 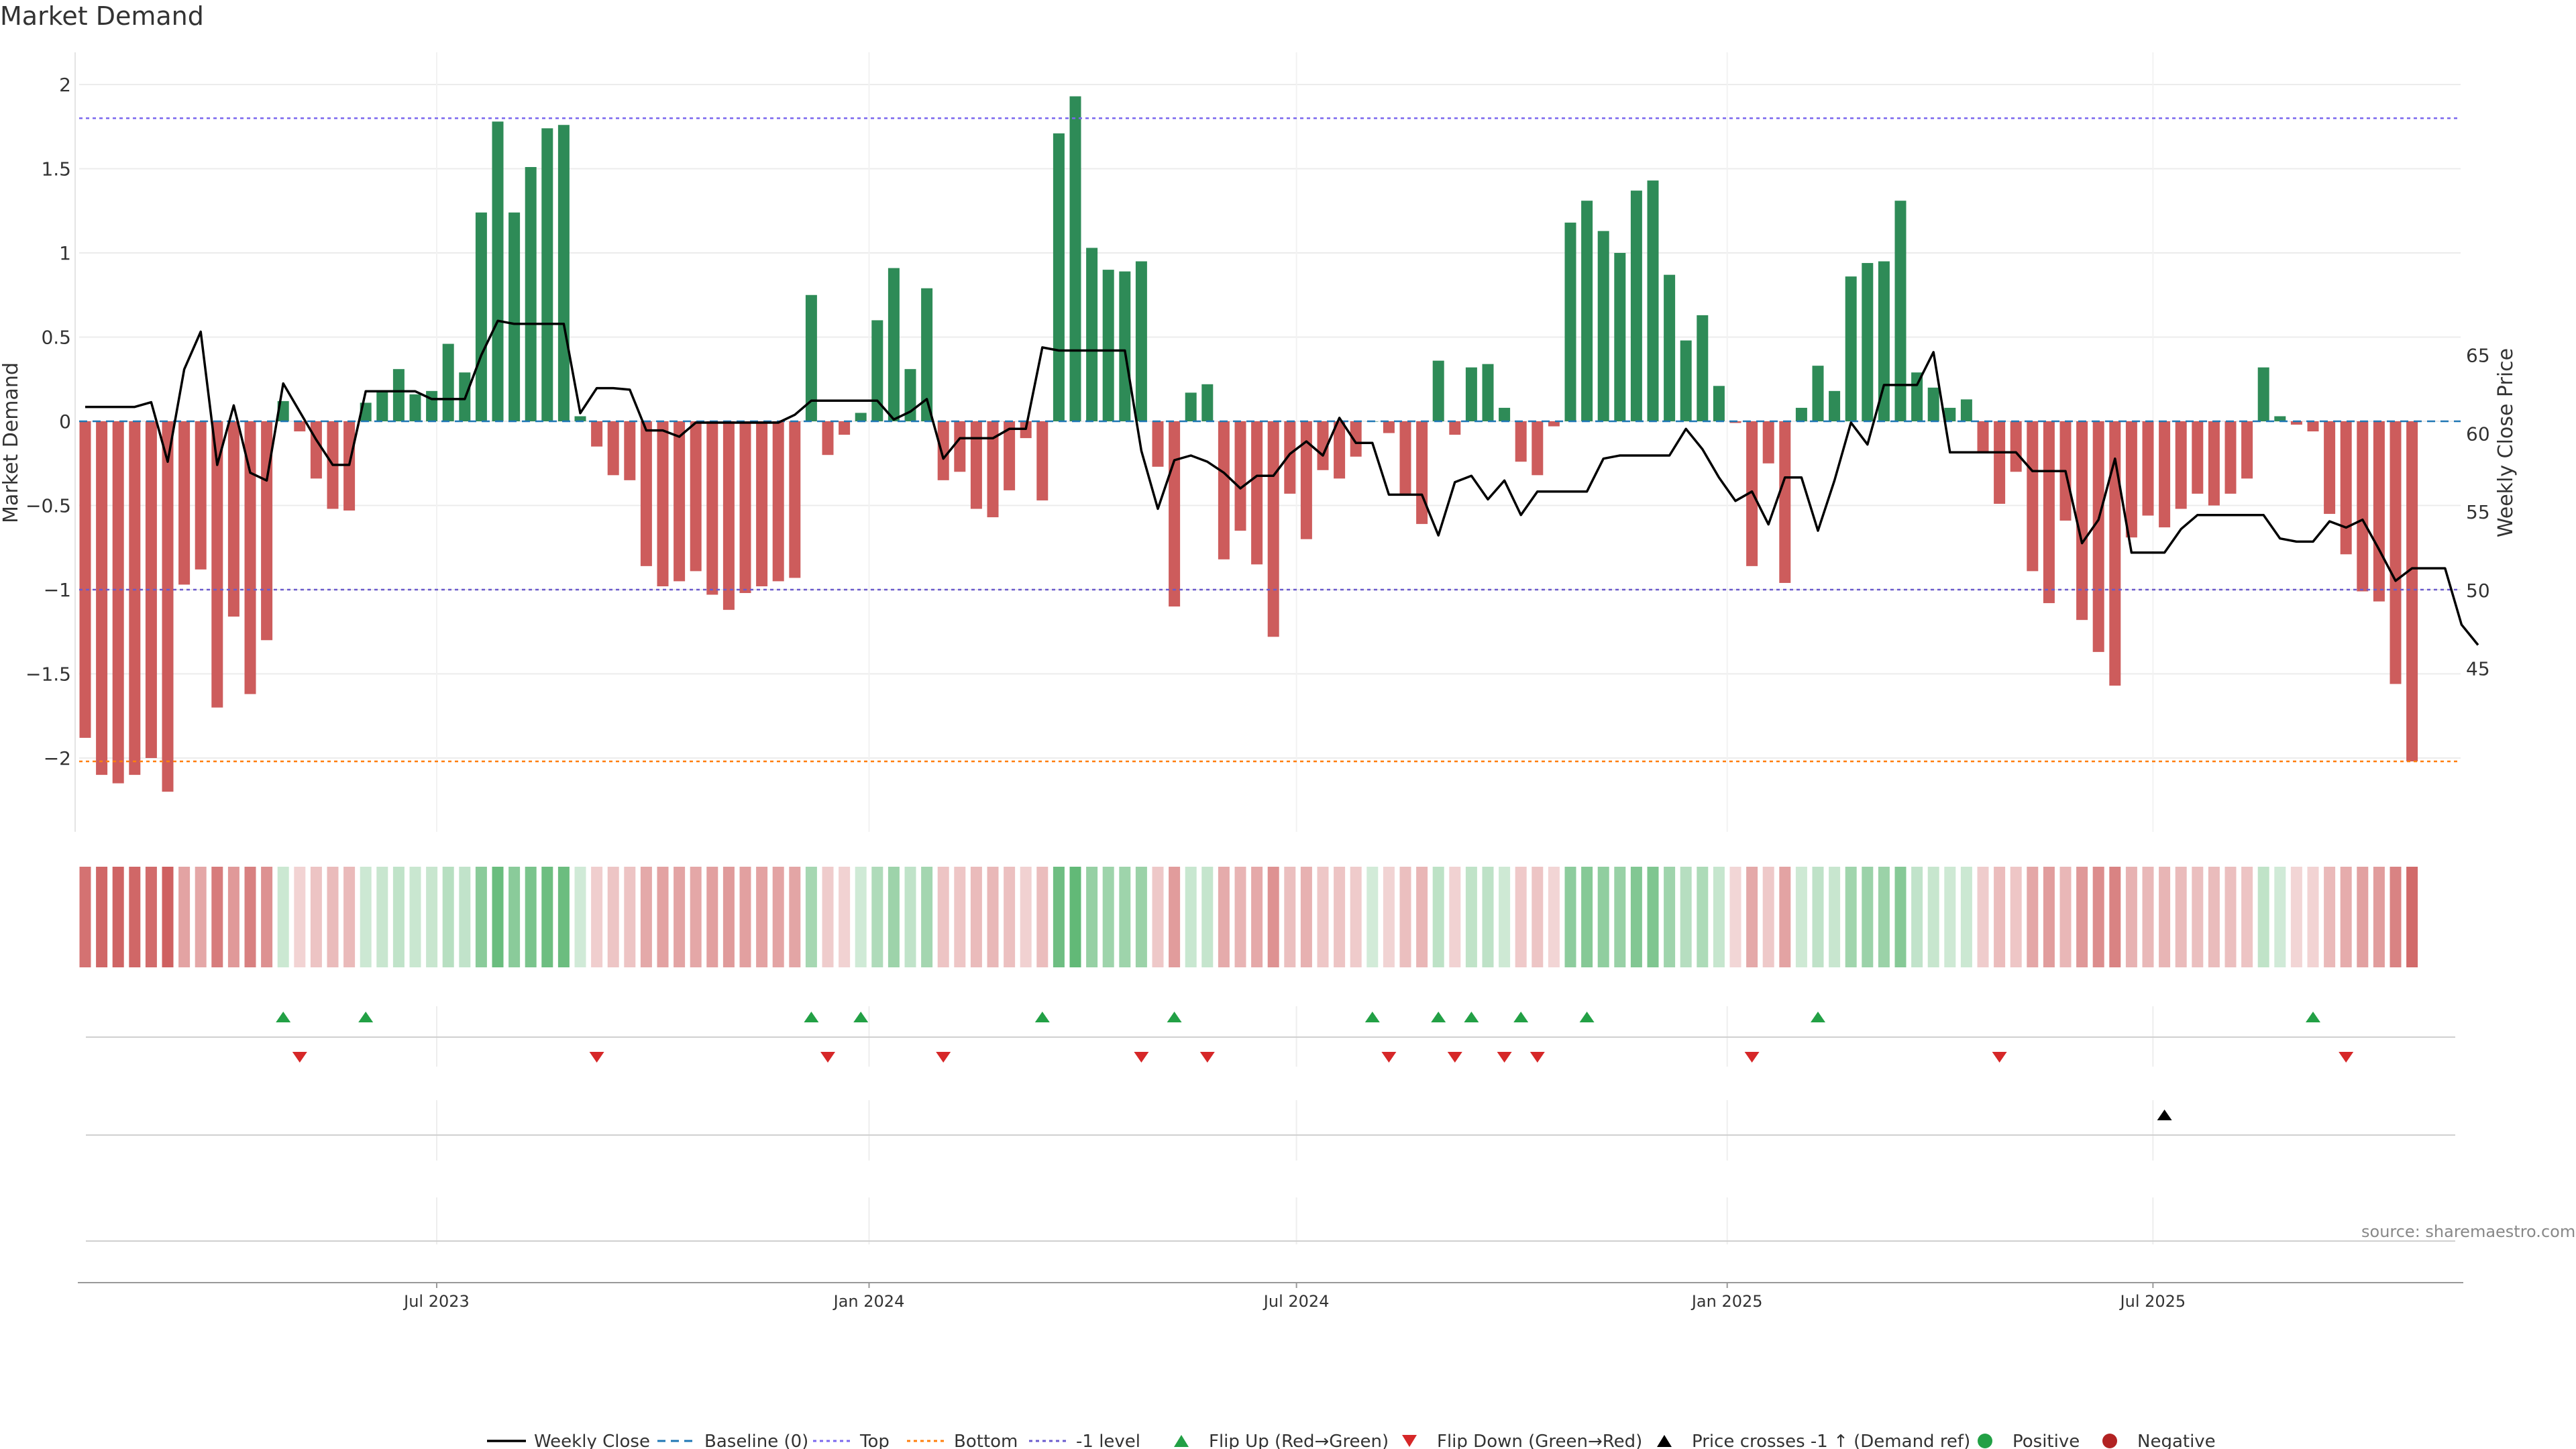 I want to click on source-note: source: sharemaestro.com, so click(x=2468, y=1231).